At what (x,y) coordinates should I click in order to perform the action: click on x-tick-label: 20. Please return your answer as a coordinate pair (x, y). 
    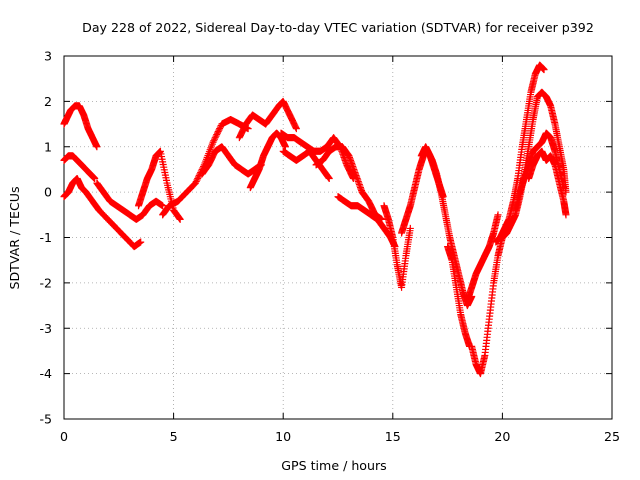
    Looking at the image, I should click on (502, 436).